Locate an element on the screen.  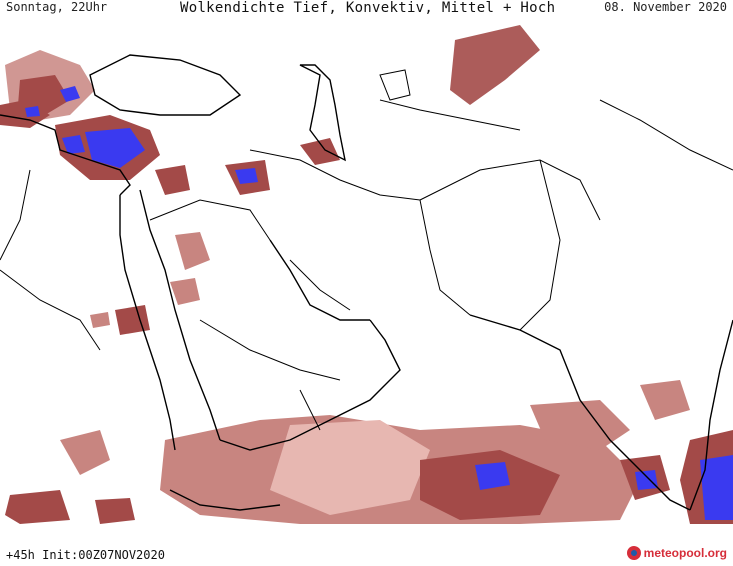
date-label: 08. November 2020 is located at coordinates (665, 7).